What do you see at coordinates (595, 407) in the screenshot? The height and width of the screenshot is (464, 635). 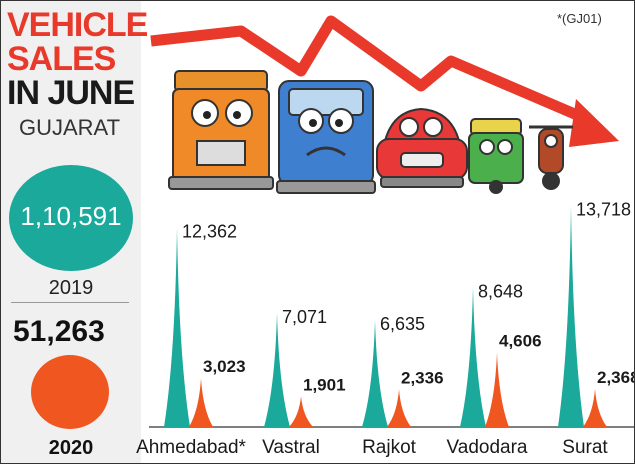 I see `bar-2020-surat` at bounding box center [595, 407].